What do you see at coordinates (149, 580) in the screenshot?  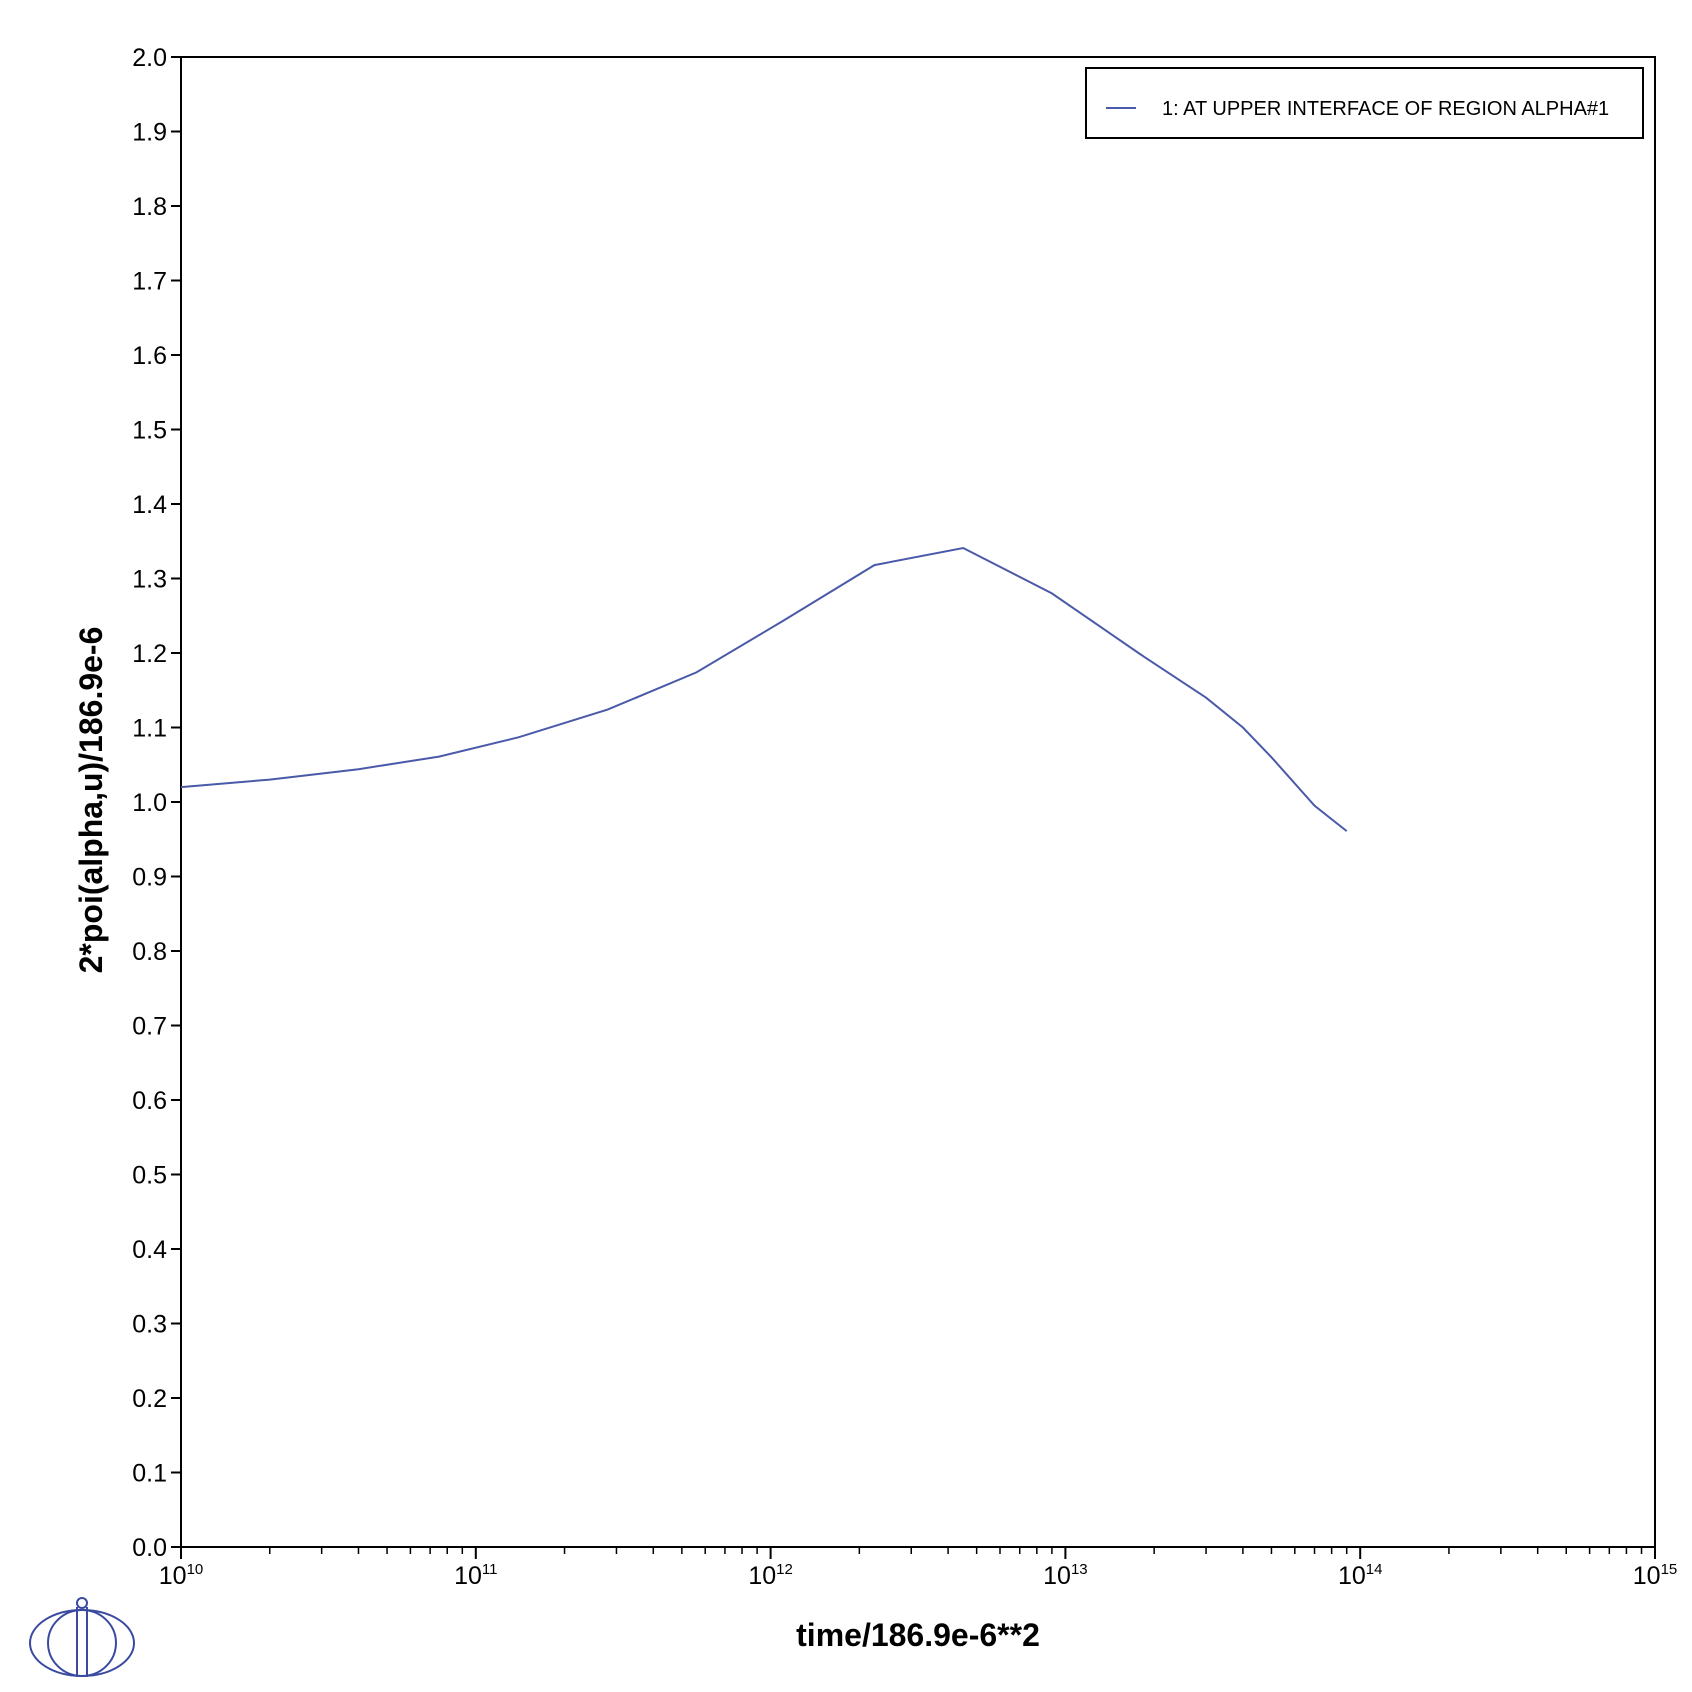 I see `y-tick-label-13: 1.3` at bounding box center [149, 580].